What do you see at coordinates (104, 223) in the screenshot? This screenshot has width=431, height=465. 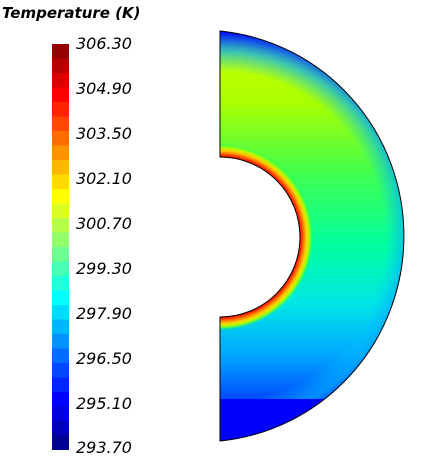 I see `legend-tick-label: 300.70` at bounding box center [104, 223].